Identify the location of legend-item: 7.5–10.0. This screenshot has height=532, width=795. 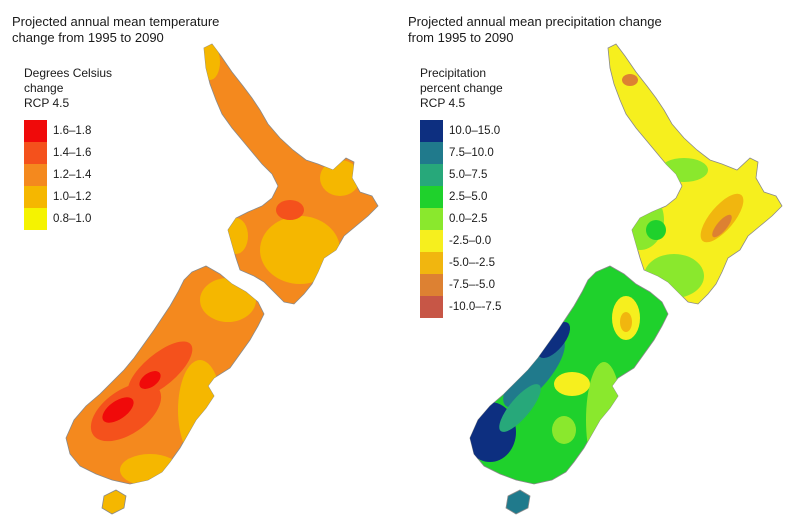
(461, 153).